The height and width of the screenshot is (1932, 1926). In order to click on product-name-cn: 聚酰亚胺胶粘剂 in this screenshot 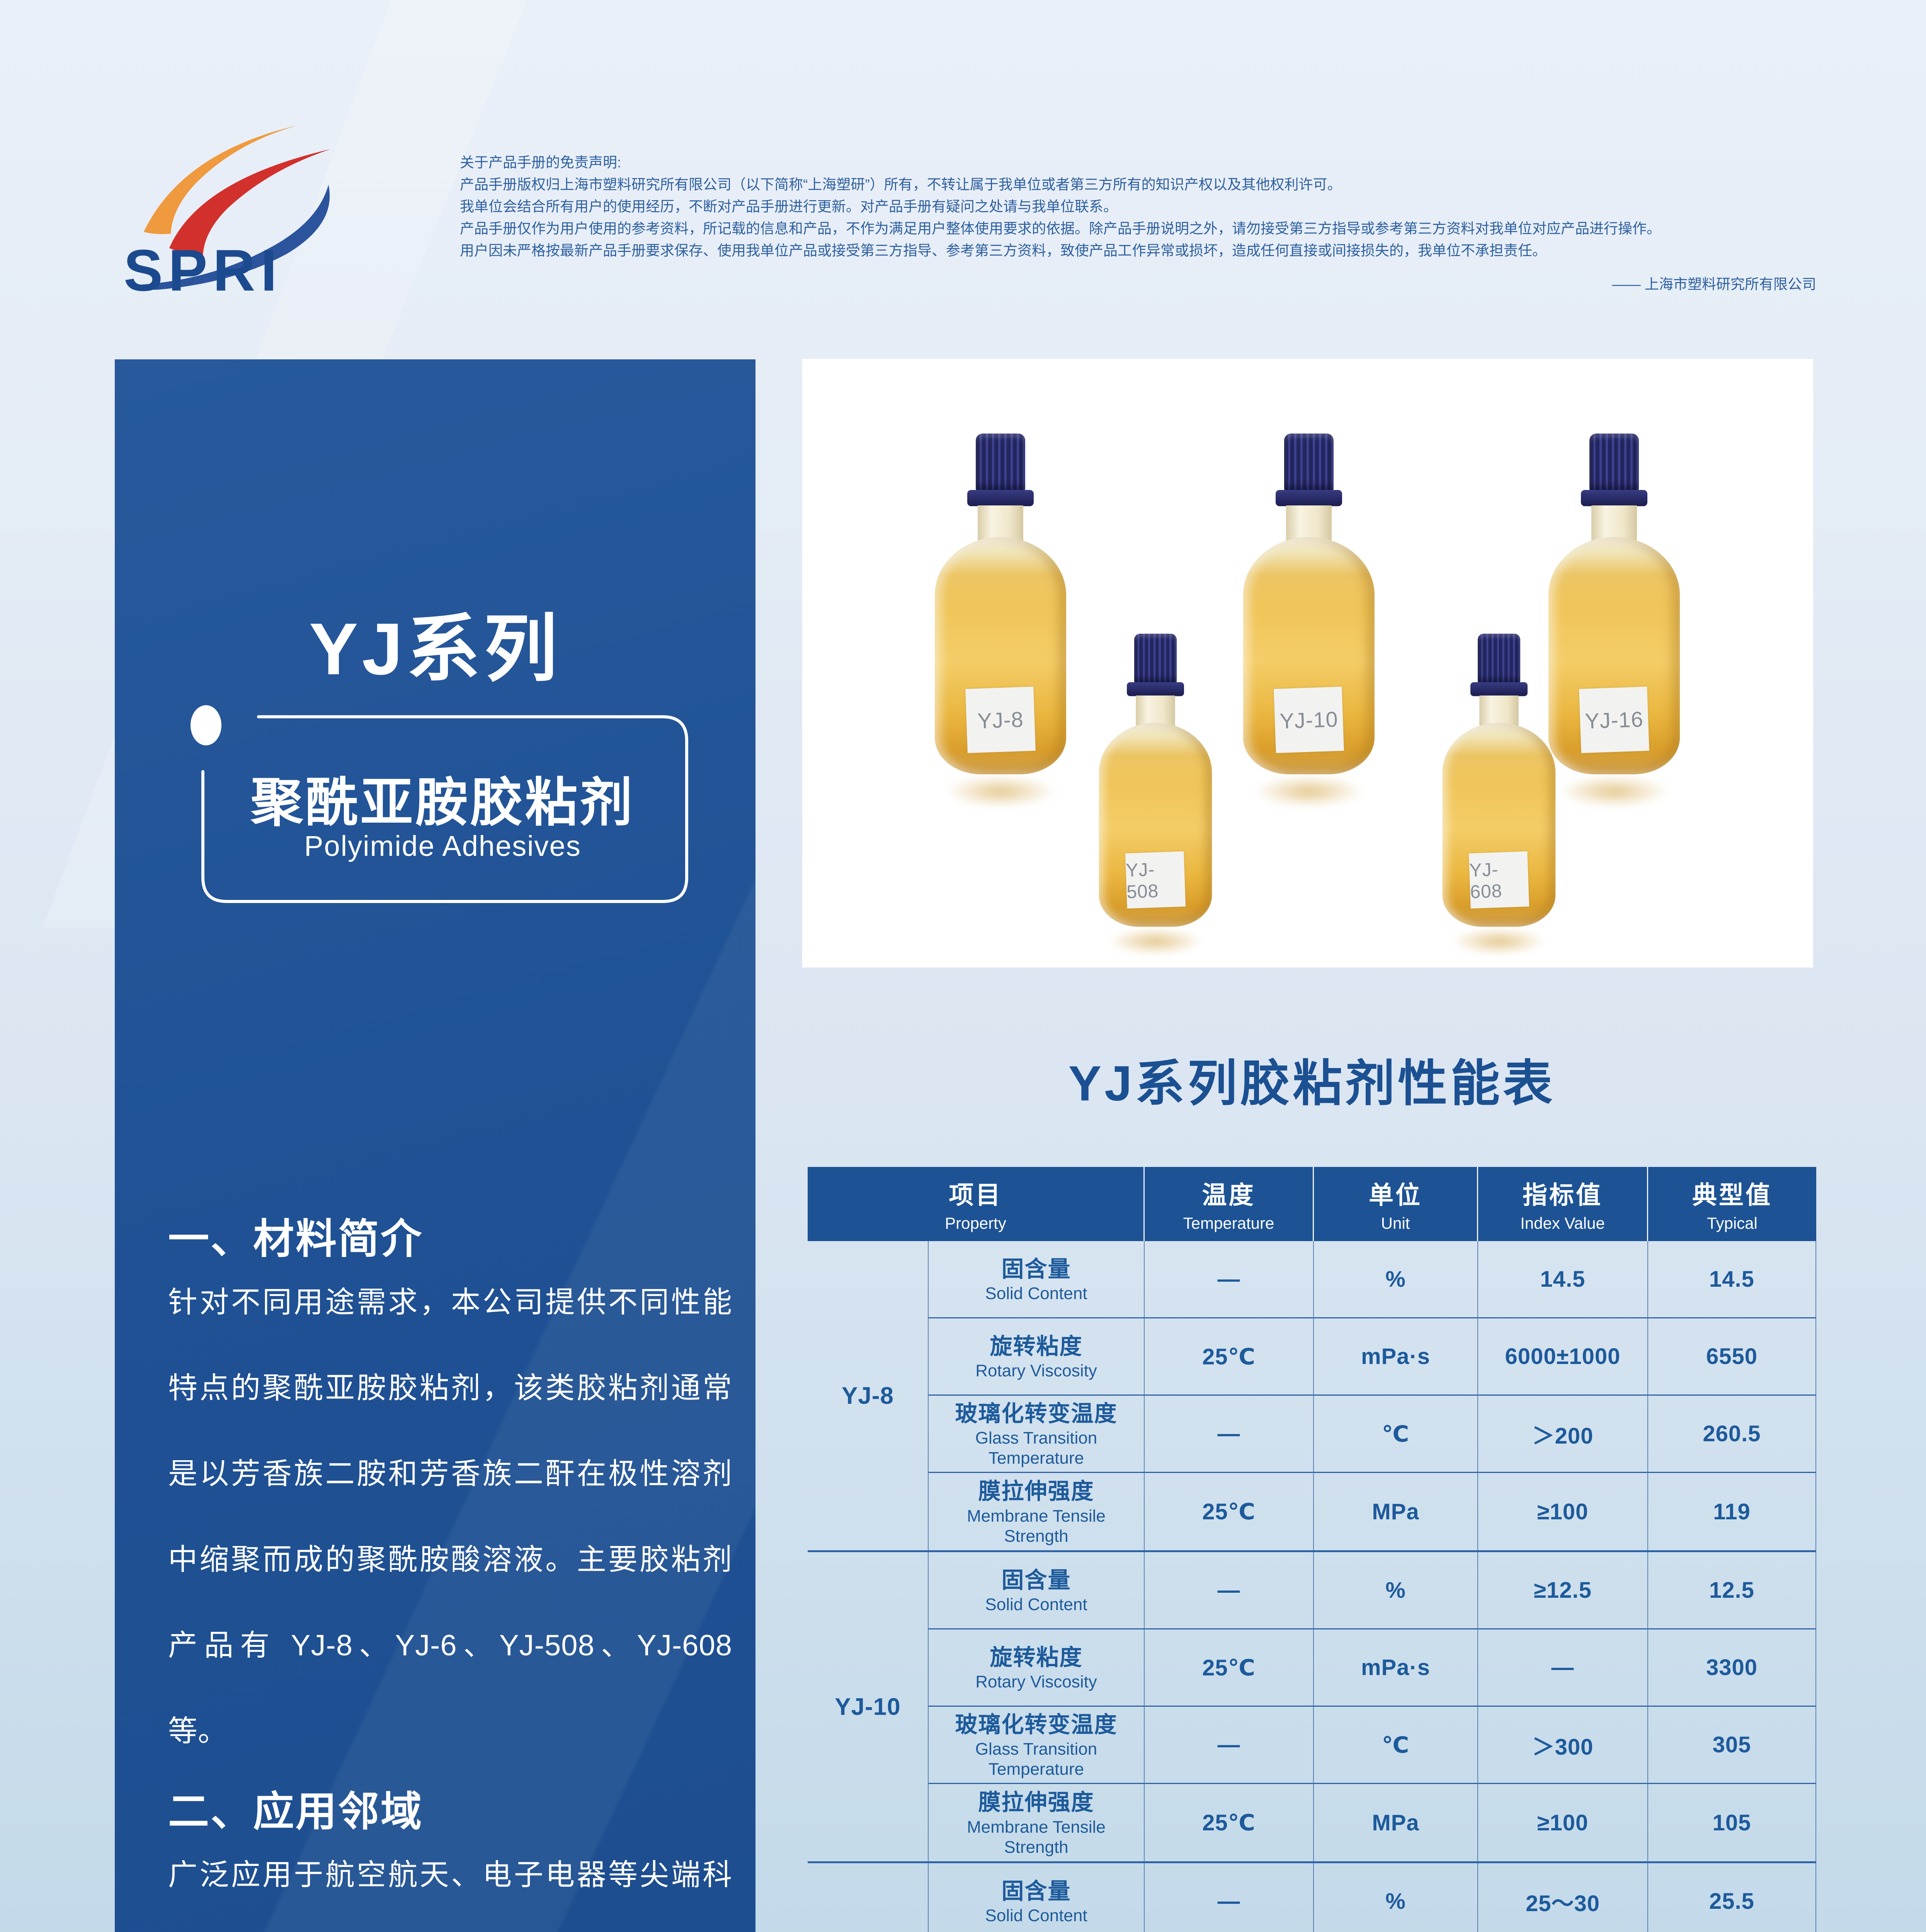, I will do `click(442, 802)`.